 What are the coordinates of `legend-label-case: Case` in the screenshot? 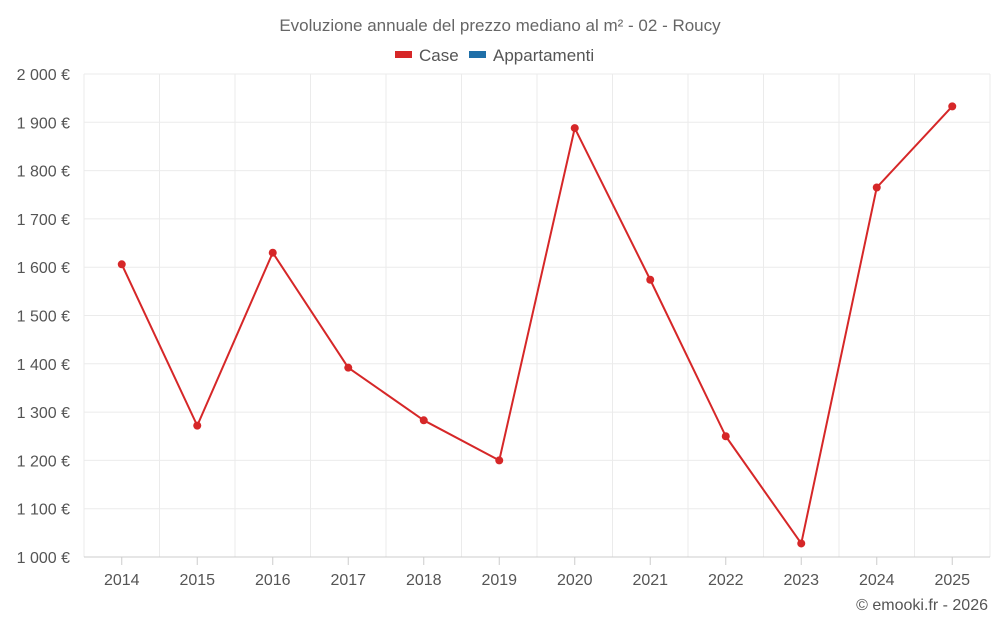 It's located at (439, 55).